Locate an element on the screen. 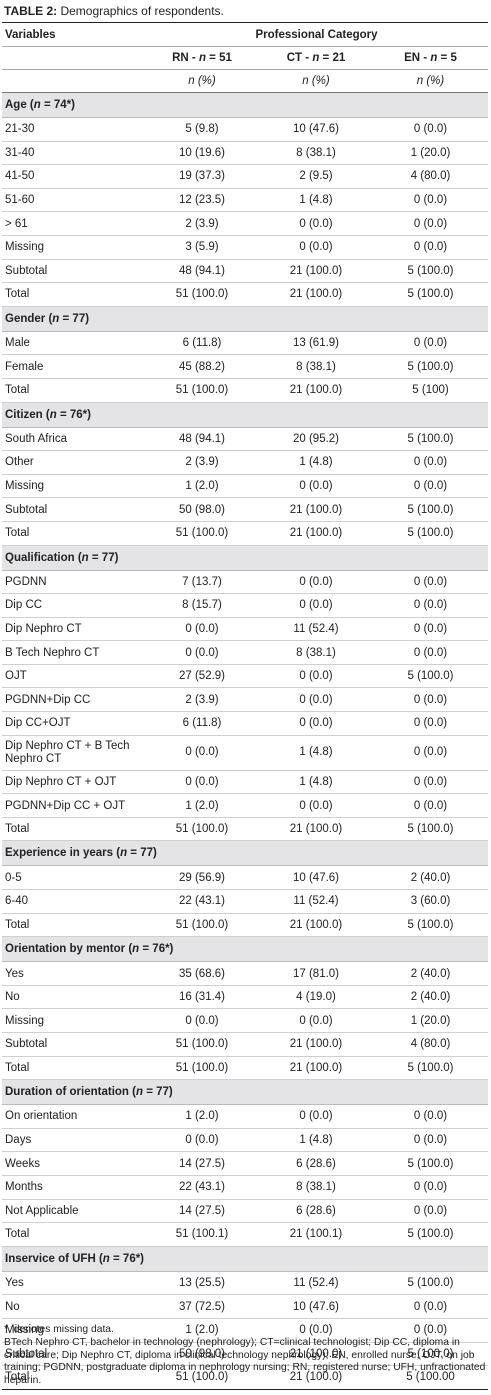  header-unit-ct: n (%) is located at coordinates (316, 81).